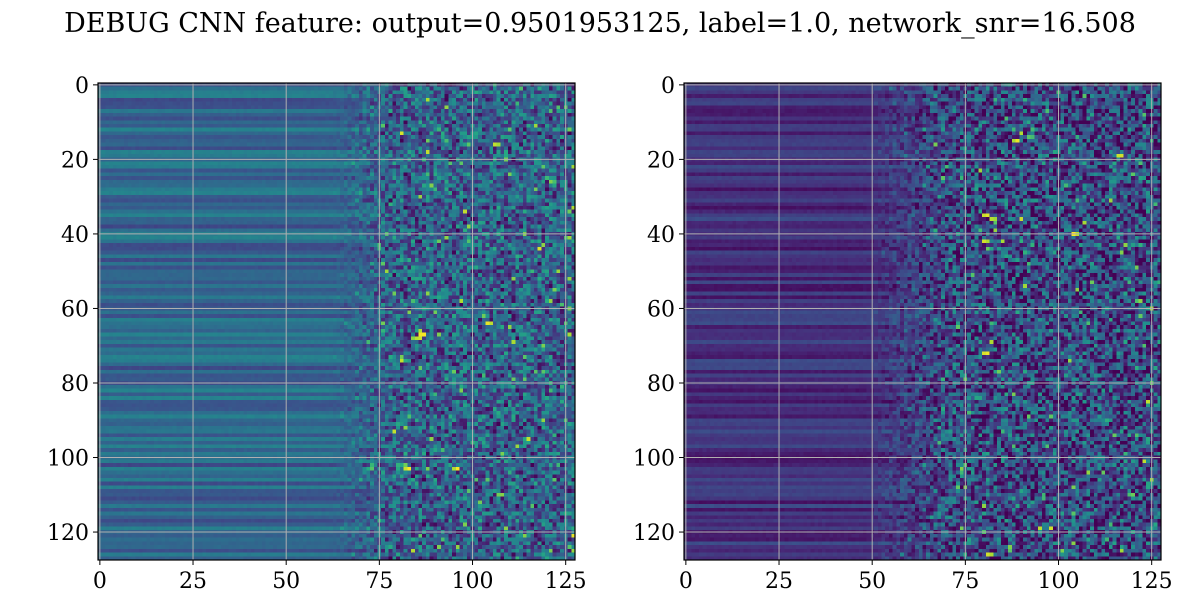 The width and height of the screenshot is (1200, 600). What do you see at coordinates (82, 86) in the screenshot?
I see `left-y-tick-label: 0` at bounding box center [82, 86].